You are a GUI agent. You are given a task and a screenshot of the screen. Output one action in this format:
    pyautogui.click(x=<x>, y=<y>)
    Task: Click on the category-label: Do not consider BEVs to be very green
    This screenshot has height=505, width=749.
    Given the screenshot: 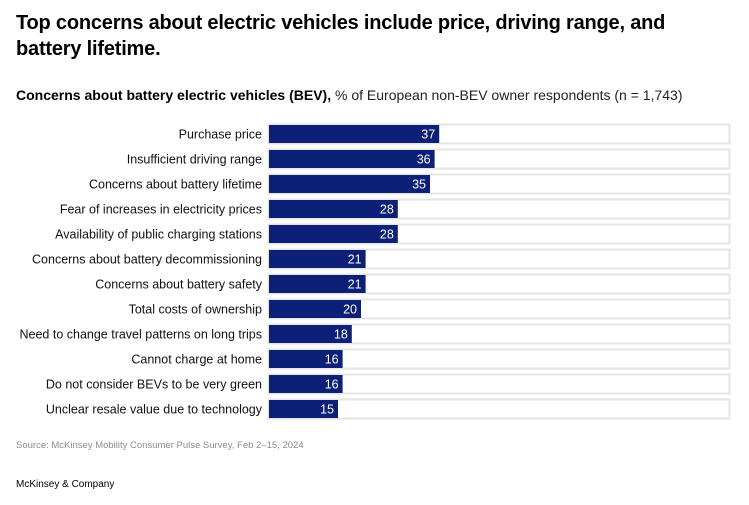 What is the action you would take?
    pyautogui.click(x=154, y=385)
    